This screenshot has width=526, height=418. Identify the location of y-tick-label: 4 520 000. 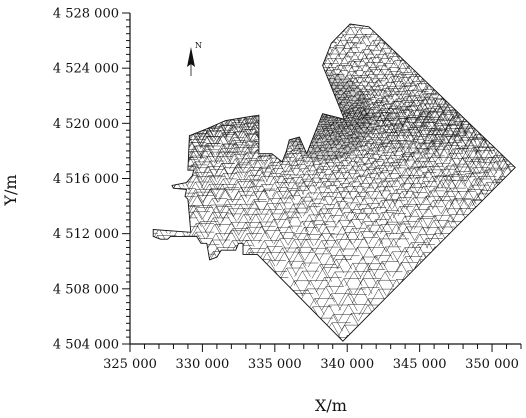
(86, 124).